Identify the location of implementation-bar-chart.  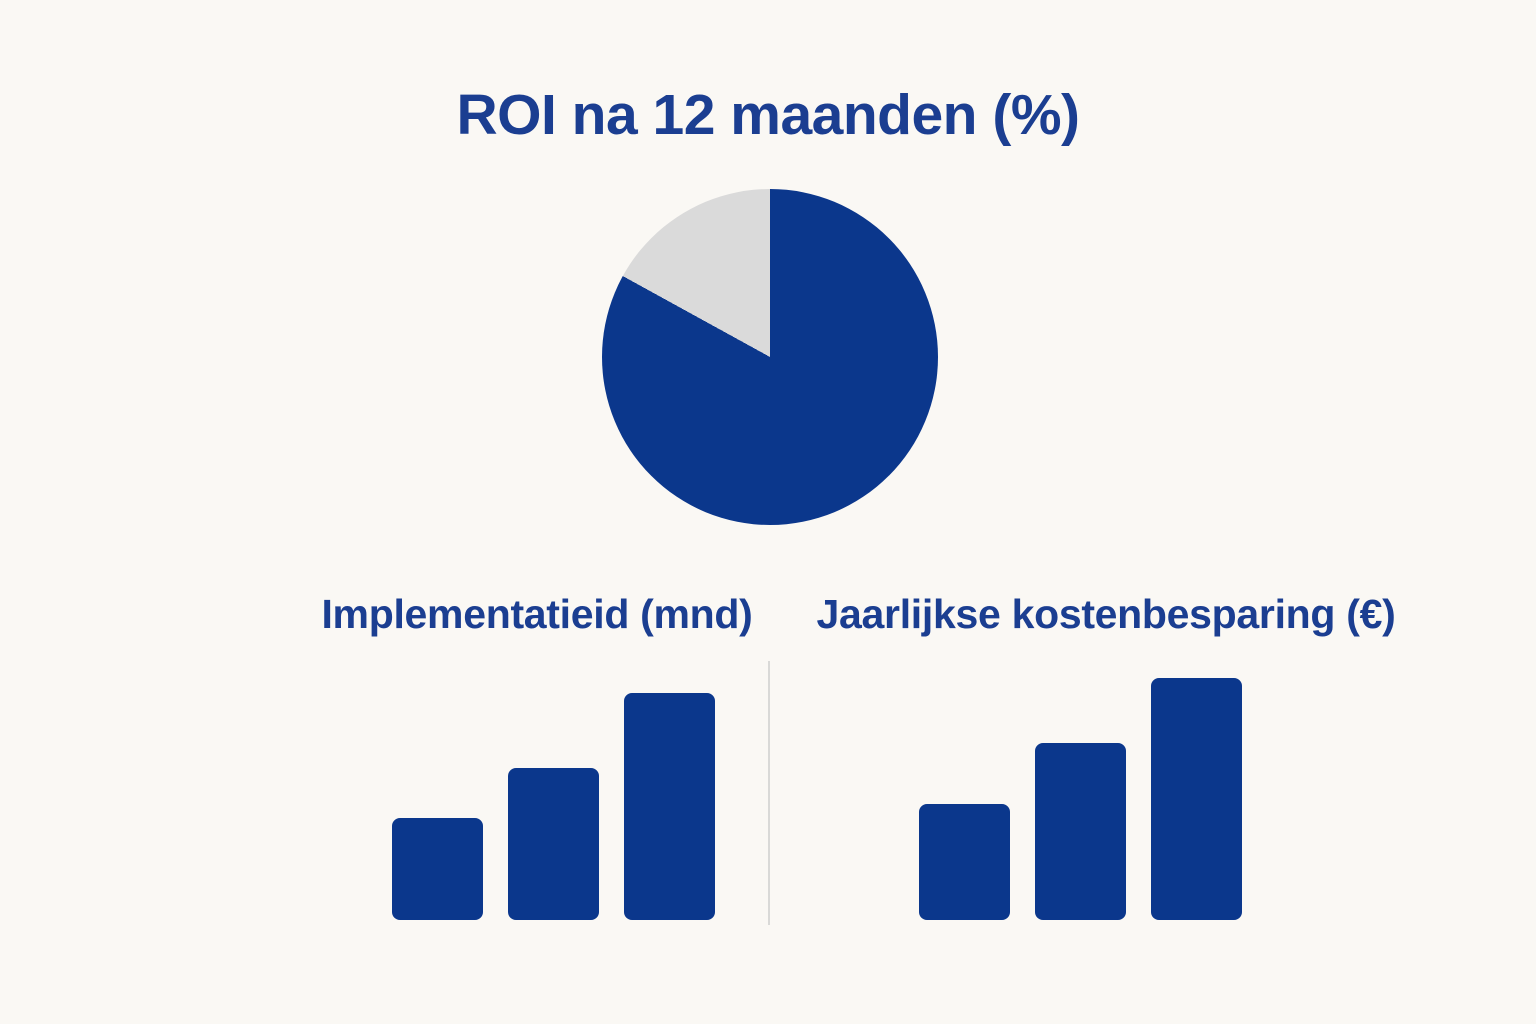
(553, 806).